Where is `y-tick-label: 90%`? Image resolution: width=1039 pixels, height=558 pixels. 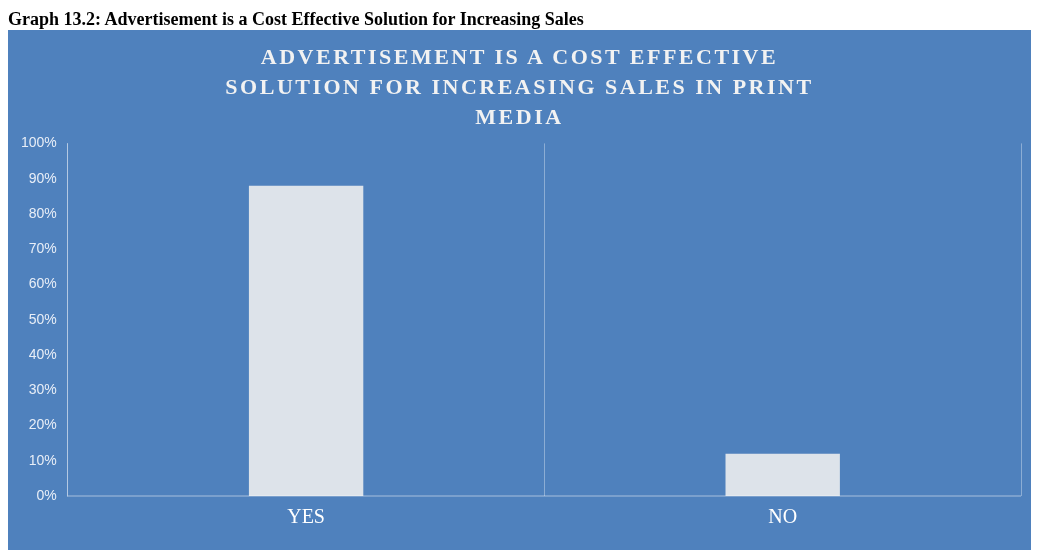 y-tick-label: 90% is located at coordinates (42, 177).